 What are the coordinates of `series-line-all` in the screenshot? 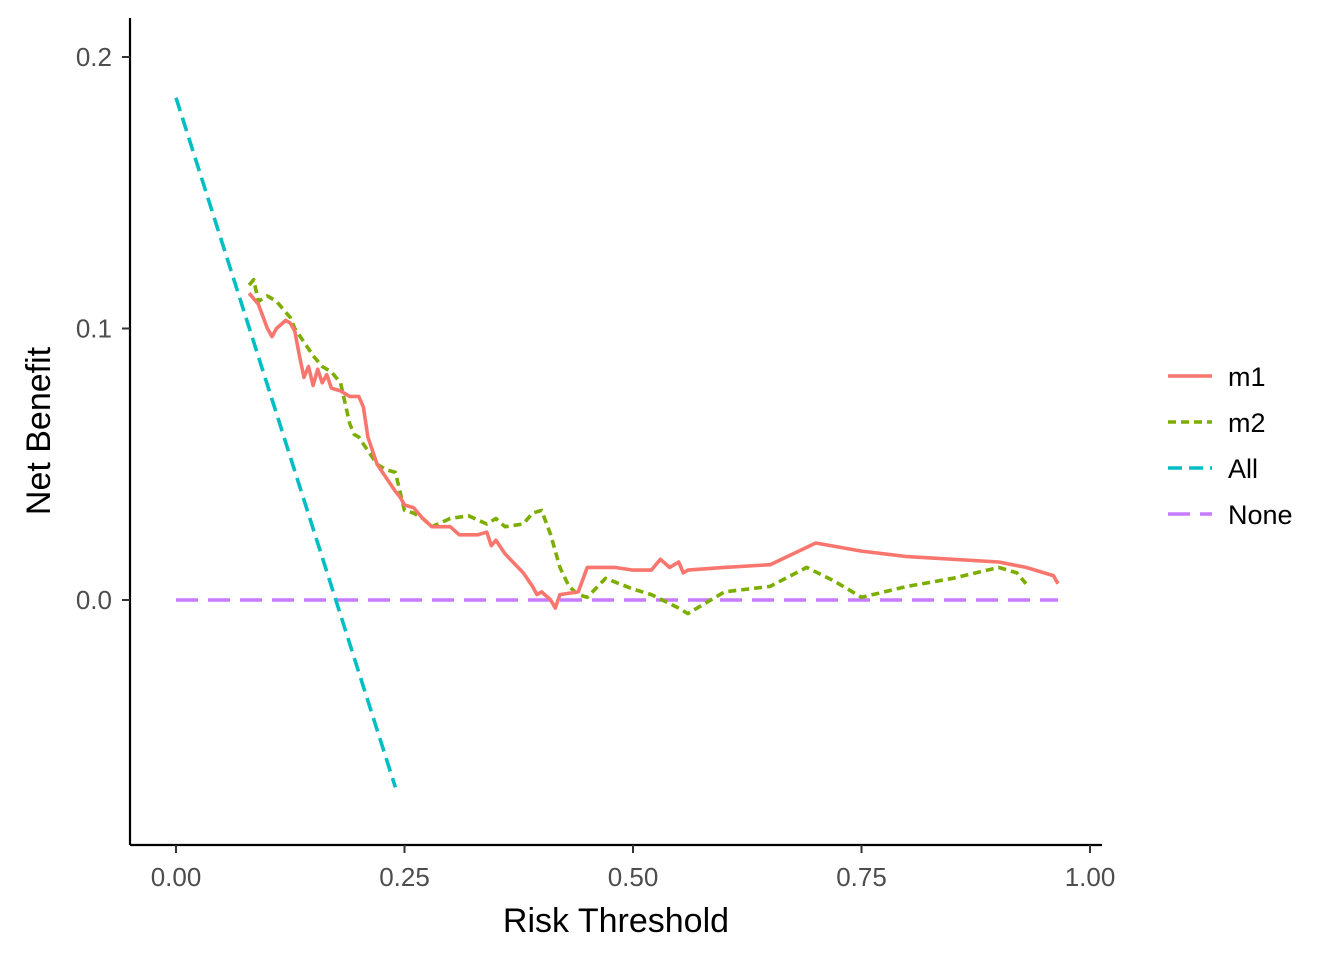 It's located at (286, 442).